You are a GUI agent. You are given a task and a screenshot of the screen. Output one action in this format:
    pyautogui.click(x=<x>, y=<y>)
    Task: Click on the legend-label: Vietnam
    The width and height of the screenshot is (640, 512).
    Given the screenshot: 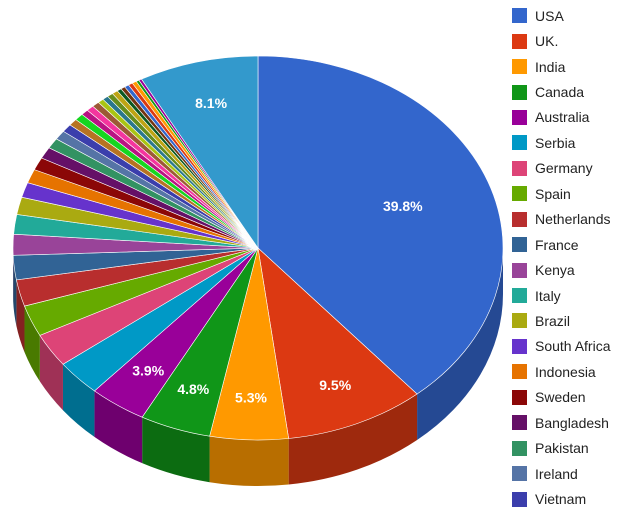 What is the action you would take?
    pyautogui.click(x=560, y=499)
    